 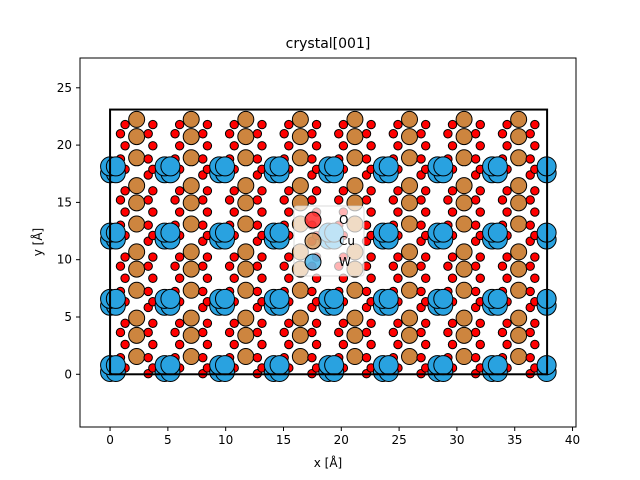 I want to click on y-tick-label: 20, so click(x=64, y=145).